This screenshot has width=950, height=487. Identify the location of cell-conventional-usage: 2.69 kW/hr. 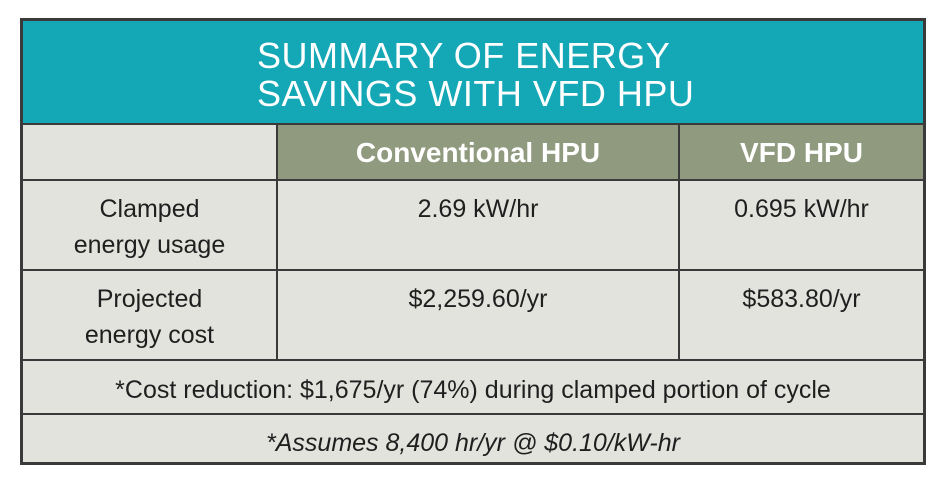
(478, 209).